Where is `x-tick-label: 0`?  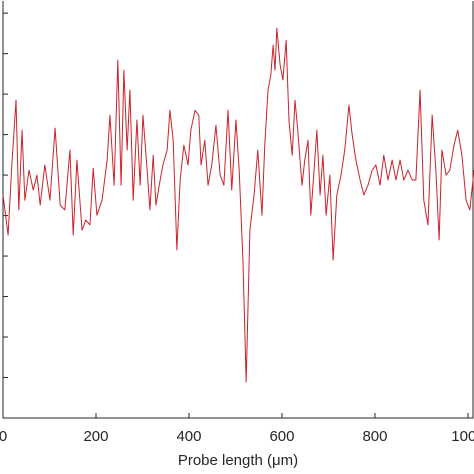
x-tick-label: 0 is located at coordinates (3, 436).